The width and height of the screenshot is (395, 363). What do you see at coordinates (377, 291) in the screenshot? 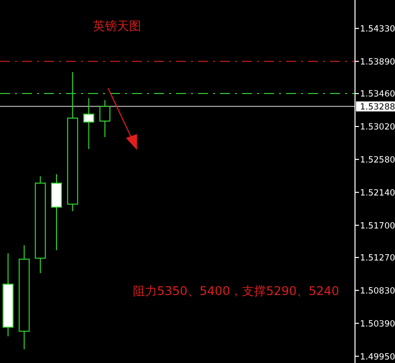
I see `y-tick-label: 1.50830` at bounding box center [377, 291].